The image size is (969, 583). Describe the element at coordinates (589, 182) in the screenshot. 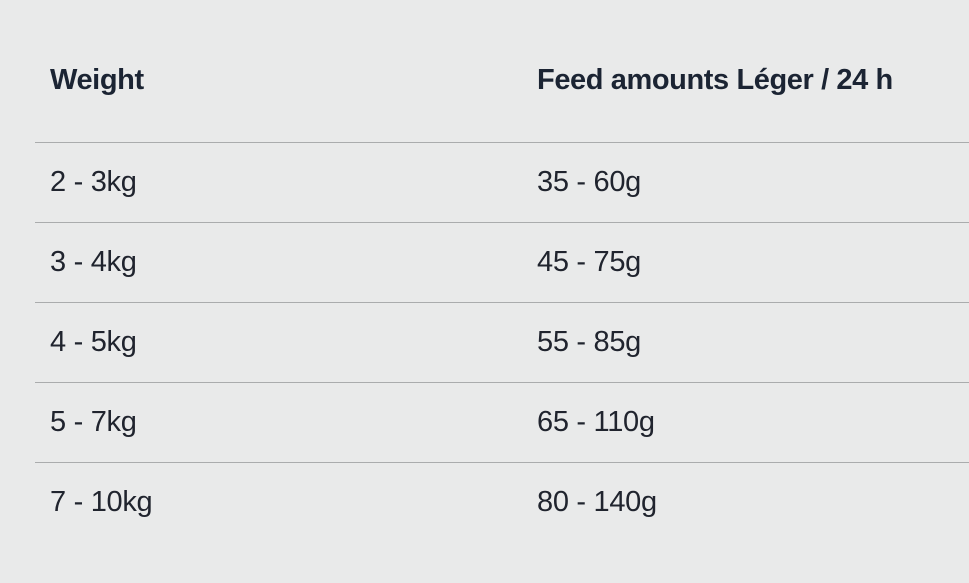

I see `feed-amount-value: 35 - 60g` at that location.